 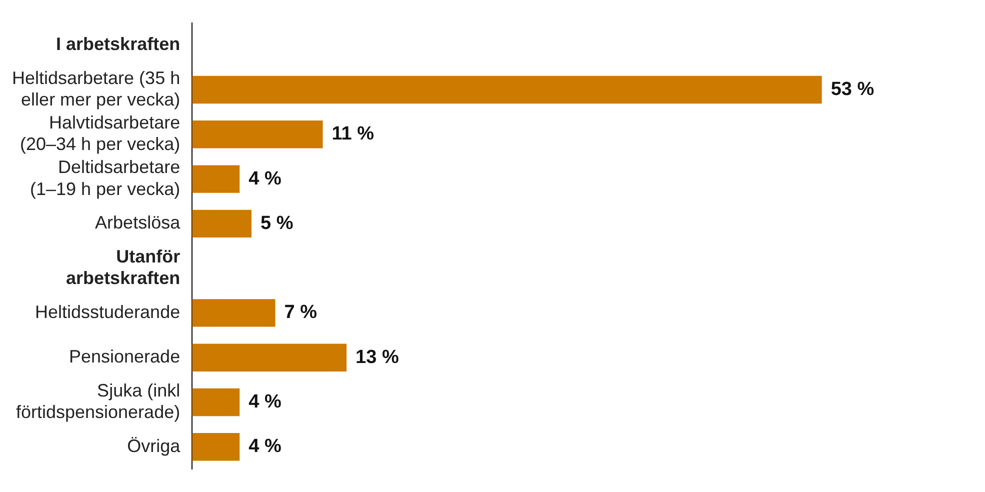 What do you see at coordinates (852, 89) in the screenshot?
I see `data-label: 53 %` at bounding box center [852, 89].